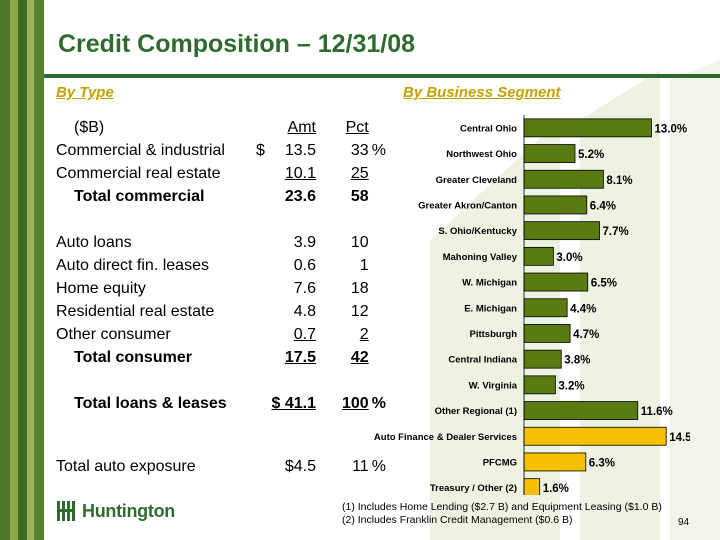 This screenshot has width=720, height=540. What do you see at coordinates (360, 466) in the screenshot?
I see `row-pct: 11` at bounding box center [360, 466].